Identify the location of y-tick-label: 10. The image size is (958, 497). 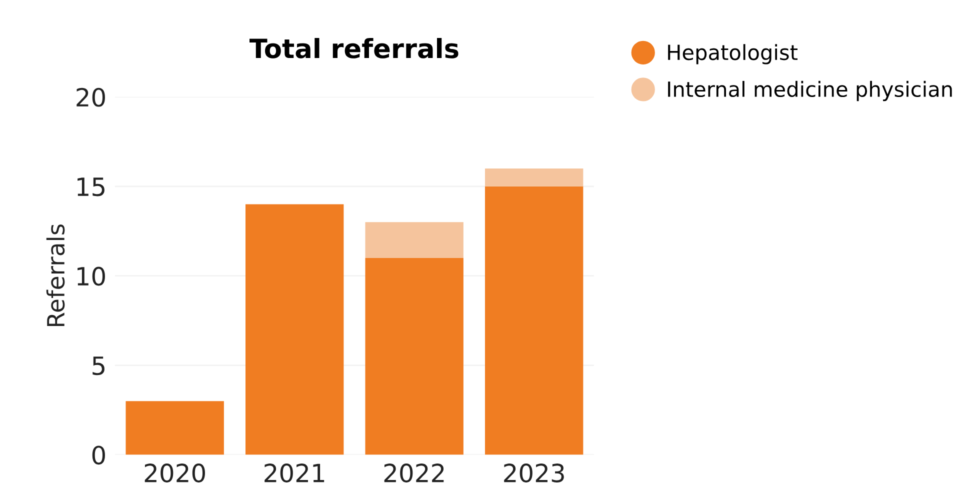
(91, 276).